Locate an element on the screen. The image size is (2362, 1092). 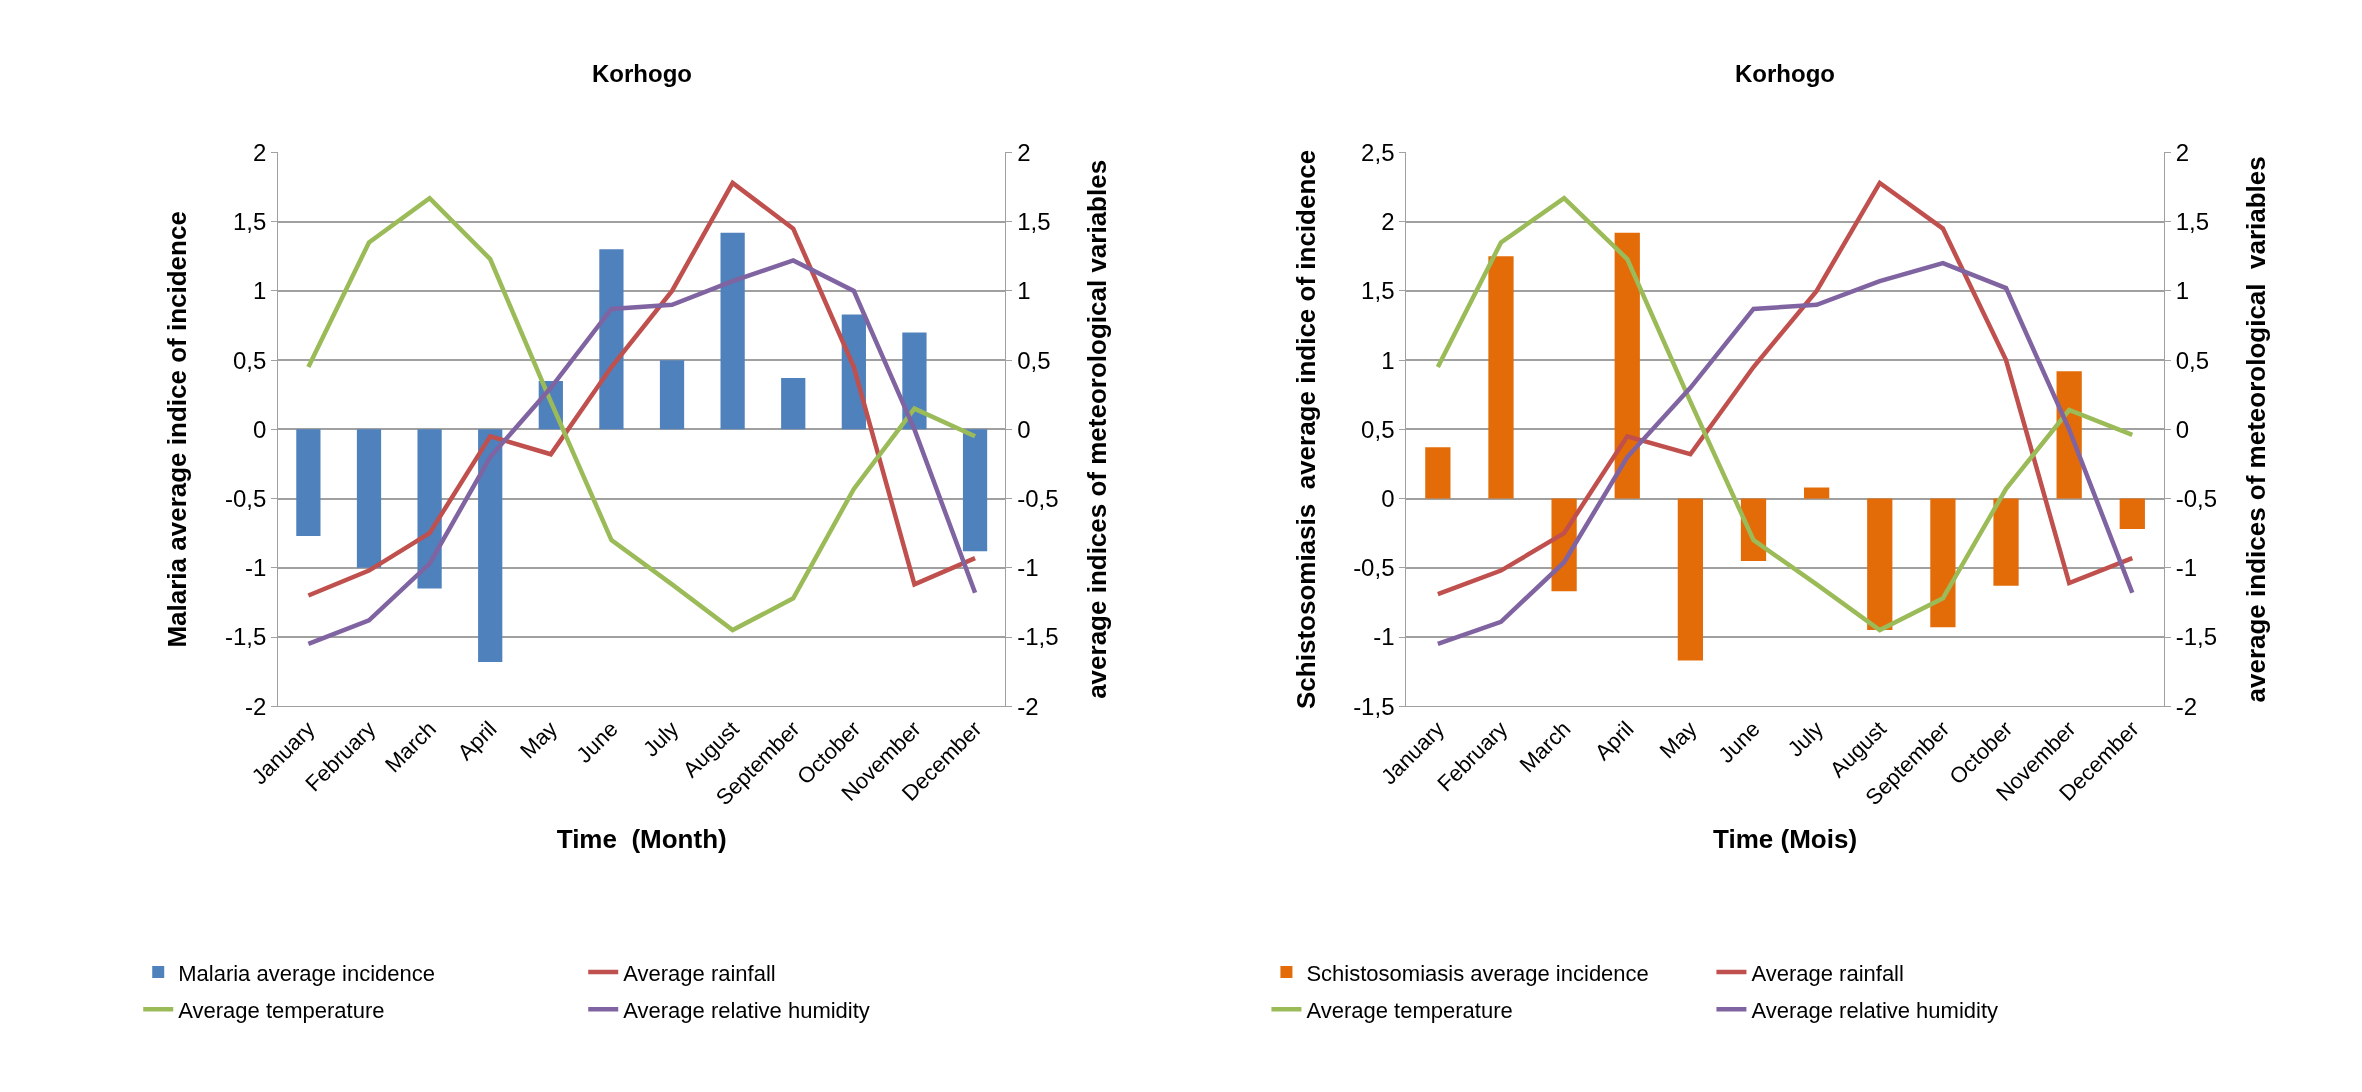
legend-label: Malaria average incidence is located at coordinates (307, 973).